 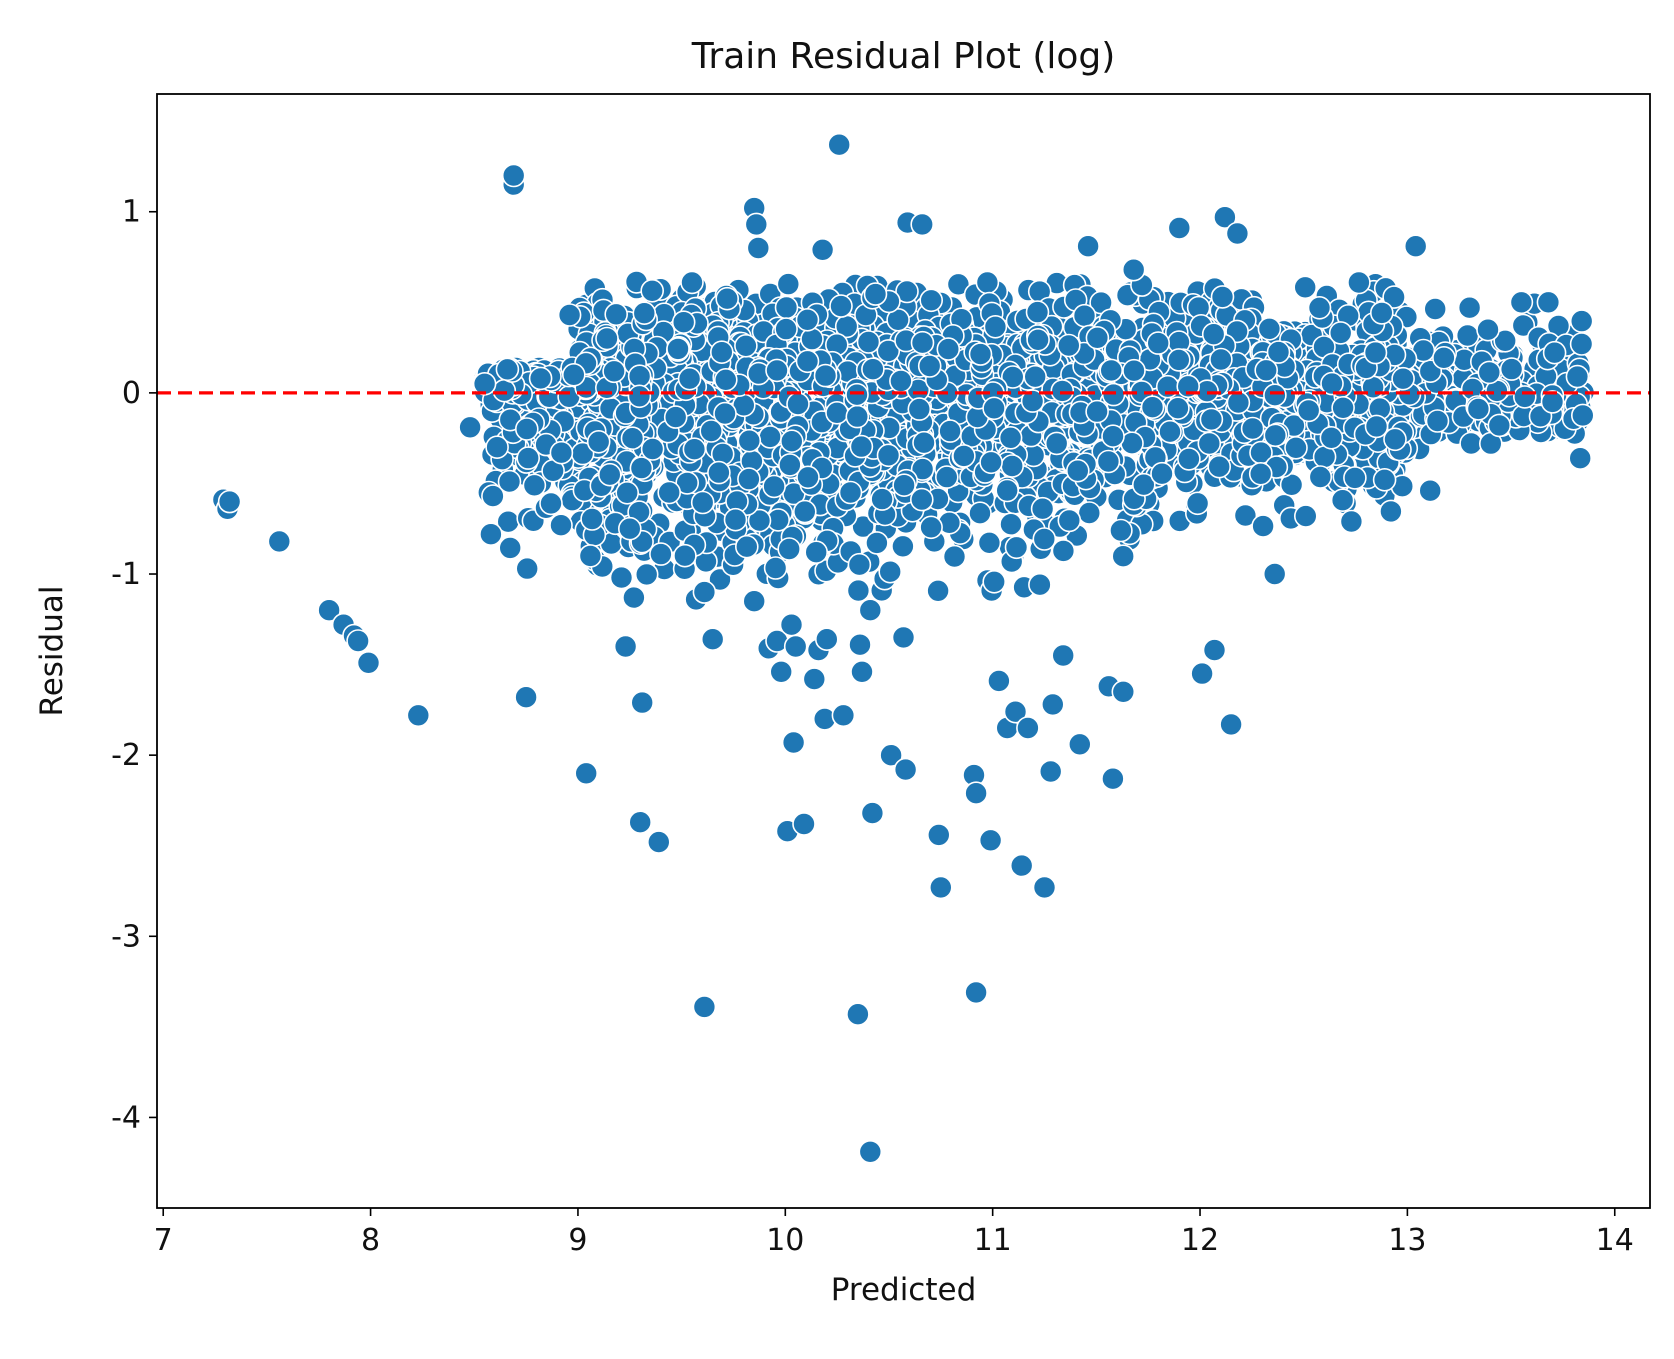 I want to click on x-tick-label: 7, so click(x=163, y=1240).